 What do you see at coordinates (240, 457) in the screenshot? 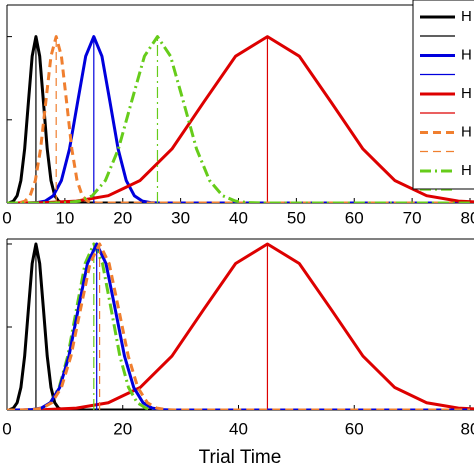
I see `x-axis-label: Trial Time` at bounding box center [240, 457].